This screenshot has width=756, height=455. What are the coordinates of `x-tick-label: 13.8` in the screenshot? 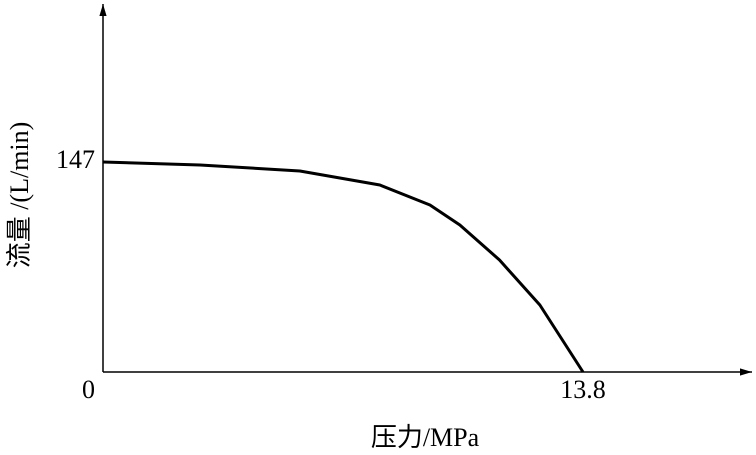 It's located at (583, 389).